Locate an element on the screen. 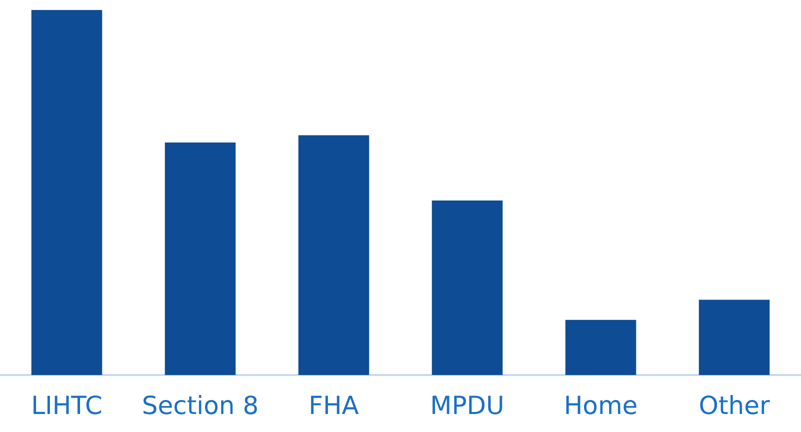 Image resolution: width=801 pixels, height=432 pixels. x-tick-label: LIHTC is located at coordinates (66, 405).